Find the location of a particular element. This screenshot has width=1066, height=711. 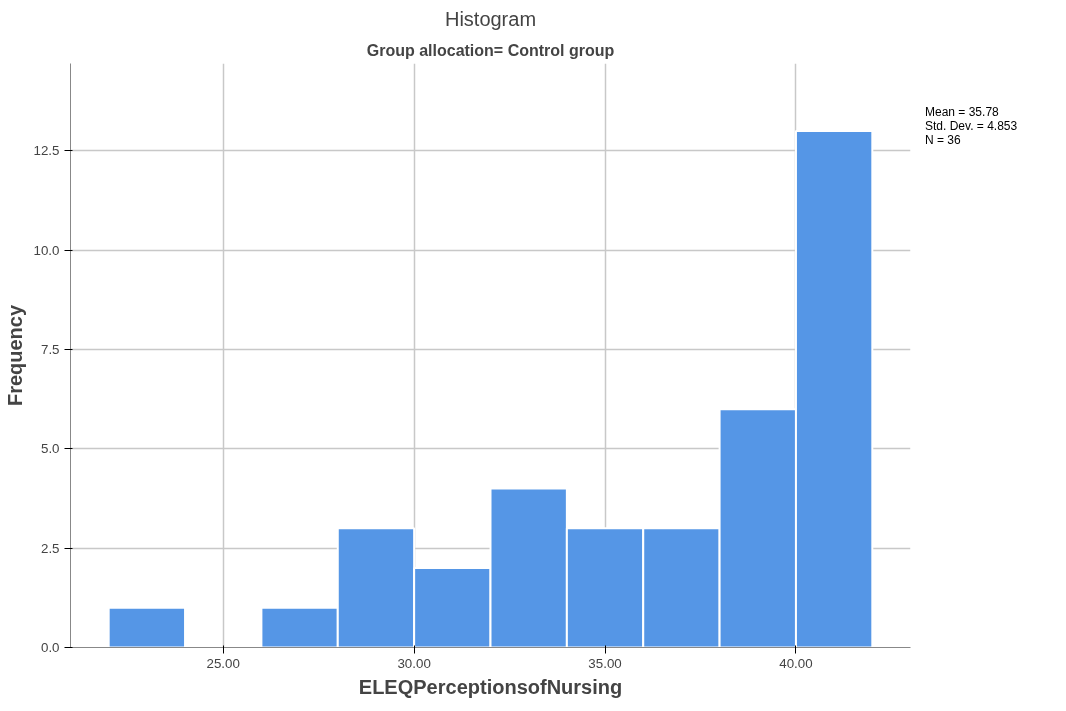

x-tick-label: 40.00 is located at coordinates (796, 663).